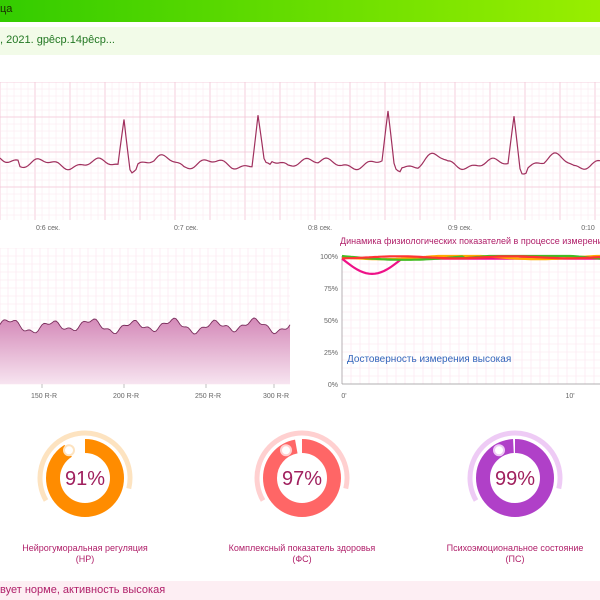 This screenshot has height=600, width=600. I want to click on neurohumoral-value: 91%, so click(85, 479).